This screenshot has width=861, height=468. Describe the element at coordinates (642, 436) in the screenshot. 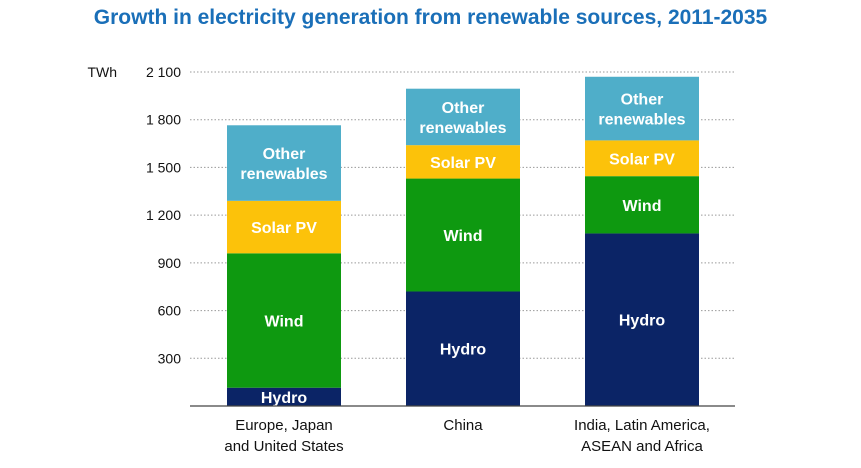

I see `x-category-label: India, Latin America, ASEAN and Africa` at that location.